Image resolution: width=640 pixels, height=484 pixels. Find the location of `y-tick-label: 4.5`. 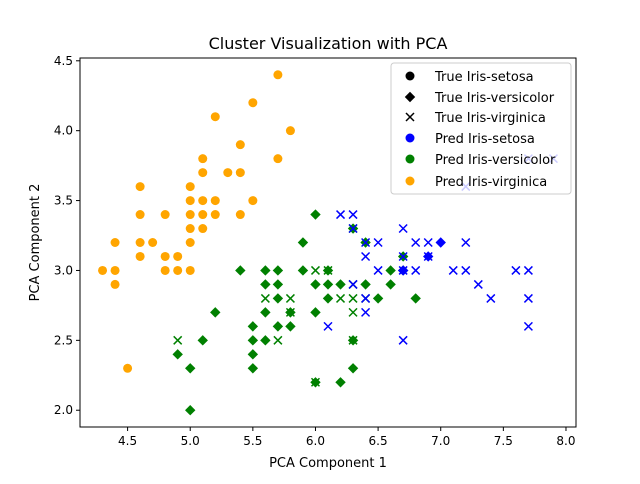

y-tick-label: 4.5 is located at coordinates (63, 61).